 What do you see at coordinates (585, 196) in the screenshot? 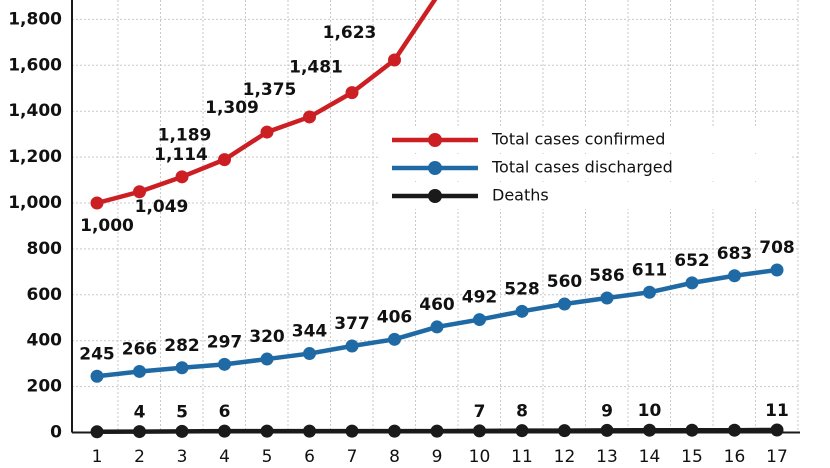
I see `legend-item-deaths: Deaths` at bounding box center [585, 196].